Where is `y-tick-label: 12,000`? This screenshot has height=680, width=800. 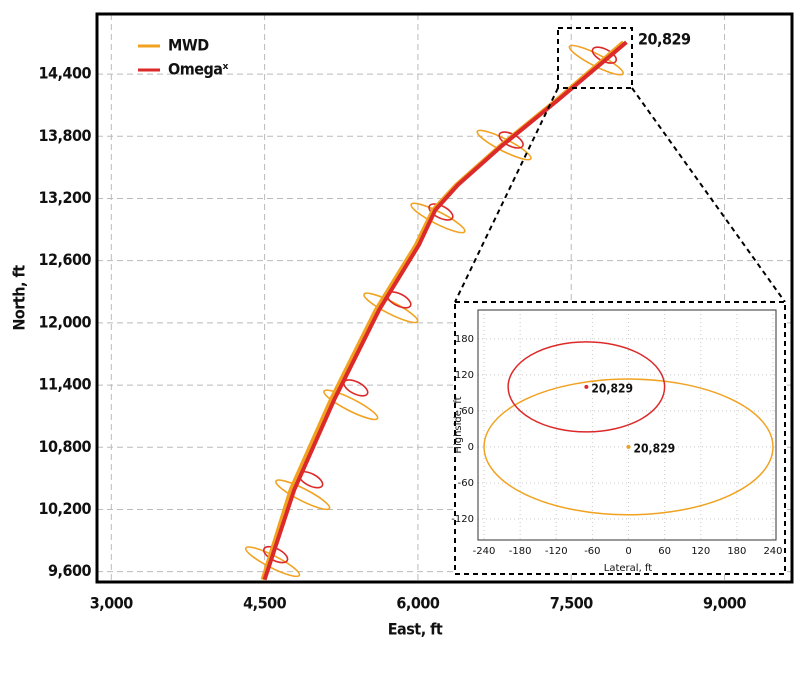
y-tick-label: 12,000 is located at coordinates (64, 321).